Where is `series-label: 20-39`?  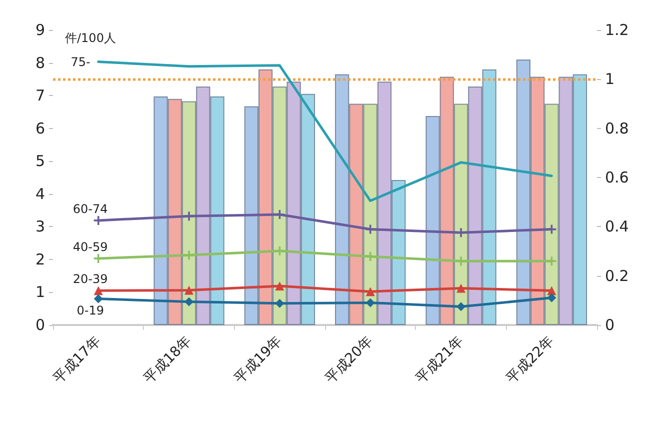 series-label: 20-39 is located at coordinates (90, 279).